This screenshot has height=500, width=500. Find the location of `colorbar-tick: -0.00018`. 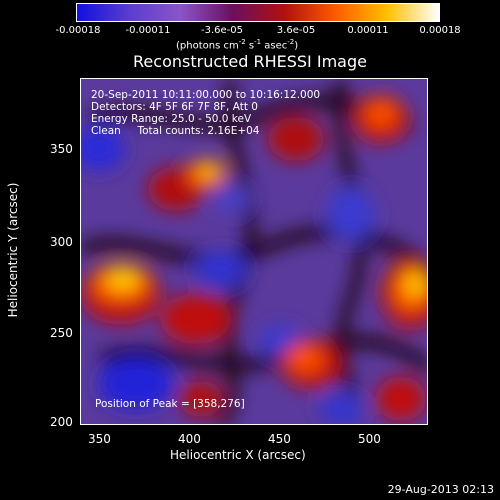

colorbar-tick: -0.00018 is located at coordinates (78, 30).